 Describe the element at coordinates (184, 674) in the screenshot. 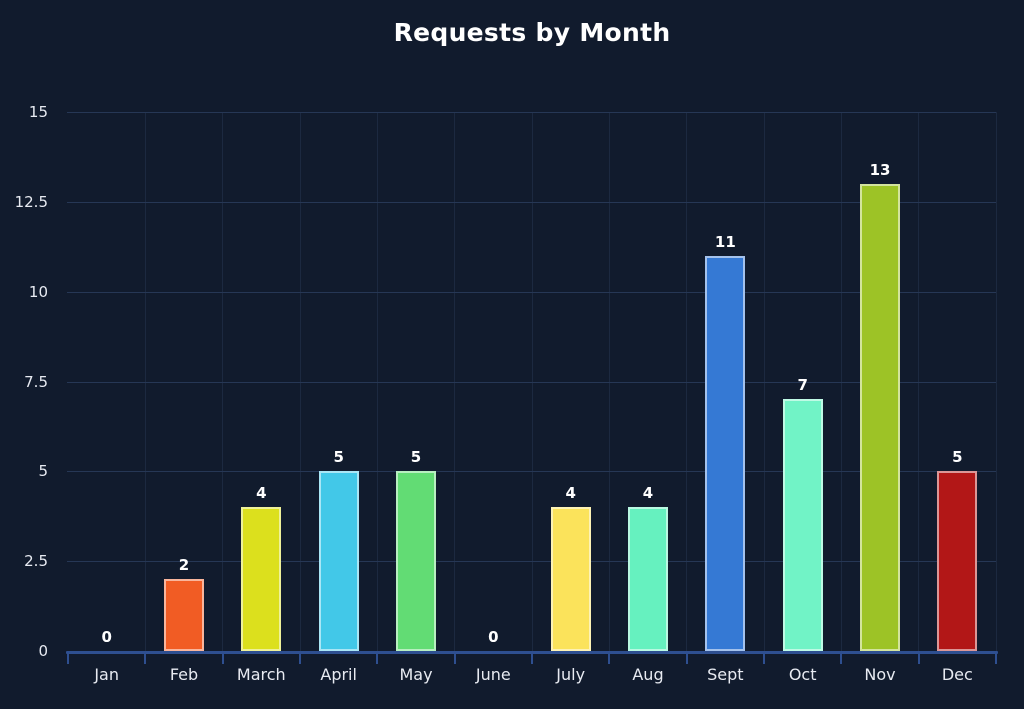

I see `x-tick-label: Feb` at that location.